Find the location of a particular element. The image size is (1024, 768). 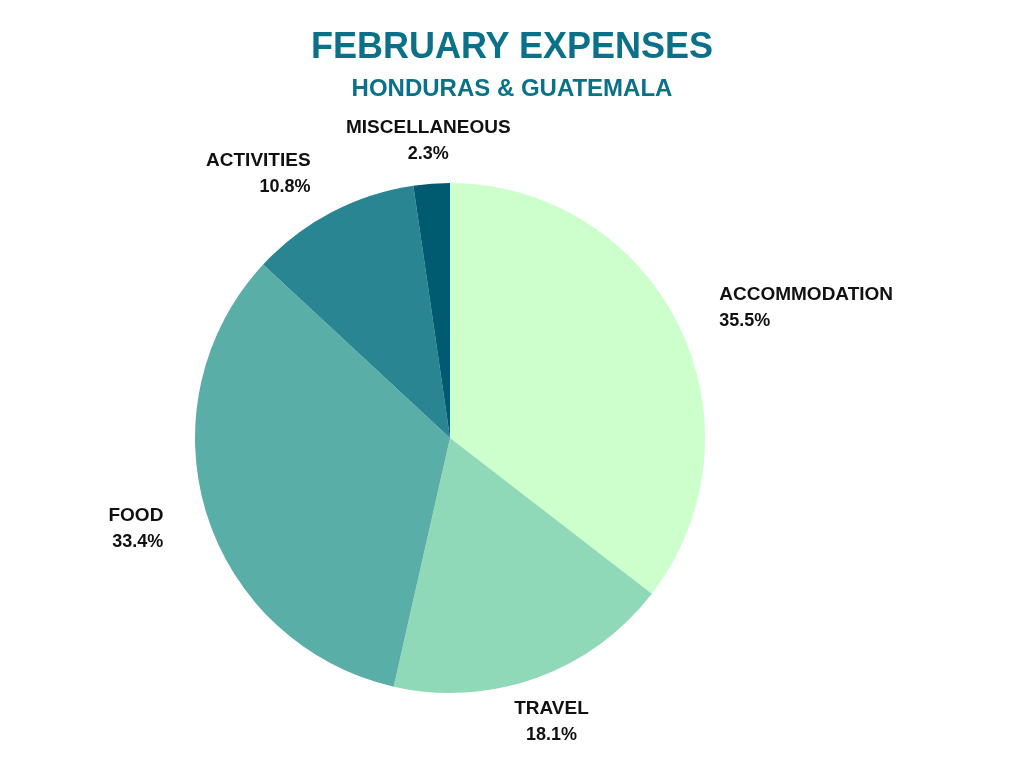

slice-label: ACCOMMODATION is located at coordinates (806, 293).